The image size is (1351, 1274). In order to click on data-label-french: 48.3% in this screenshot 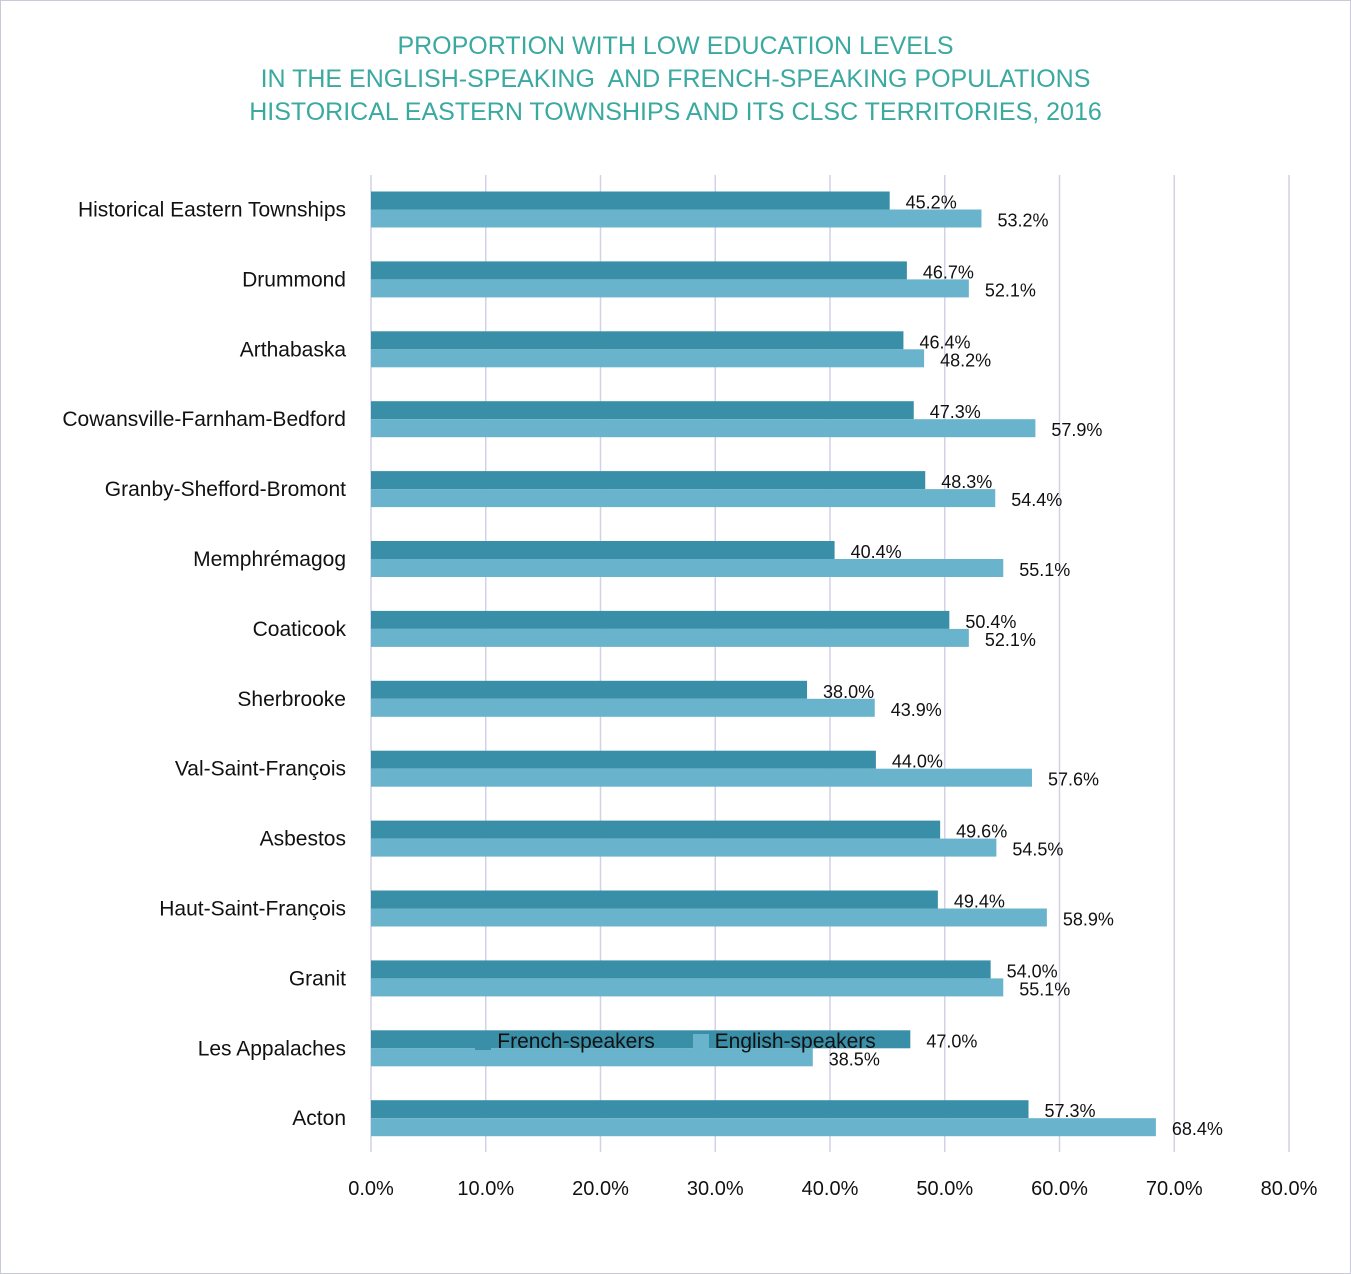, I will do `click(966, 482)`.